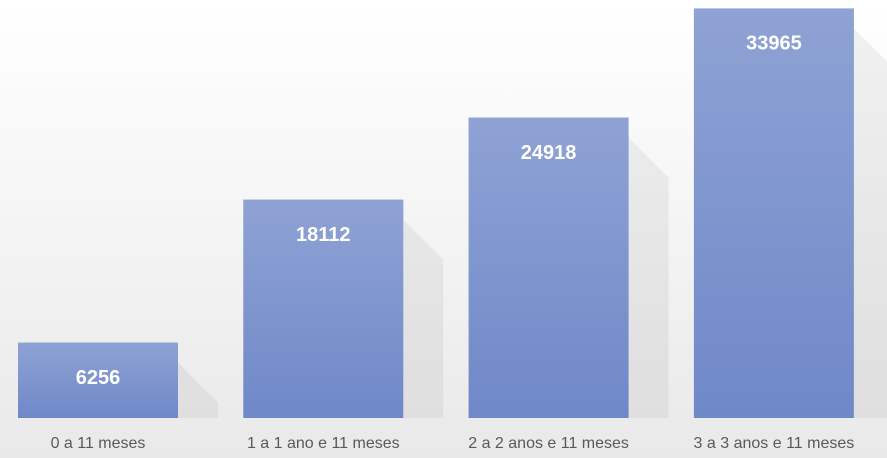 The image size is (887, 458). I want to click on x-tick-label: 0 a 11 meses, so click(98, 443).